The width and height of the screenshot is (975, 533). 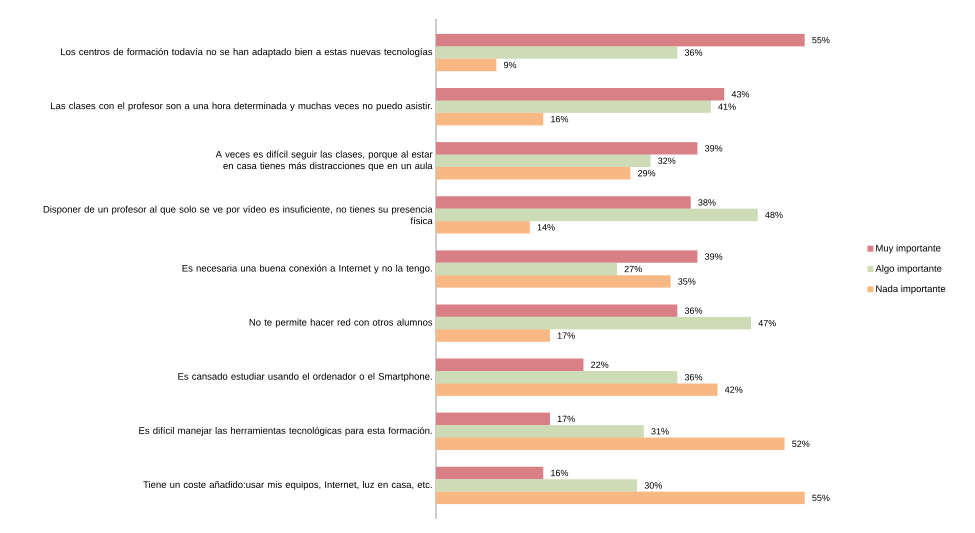 I want to click on y-tick-label: Es cansado estudiar usando el ordenador o el Smartphone., so click(x=305, y=377).